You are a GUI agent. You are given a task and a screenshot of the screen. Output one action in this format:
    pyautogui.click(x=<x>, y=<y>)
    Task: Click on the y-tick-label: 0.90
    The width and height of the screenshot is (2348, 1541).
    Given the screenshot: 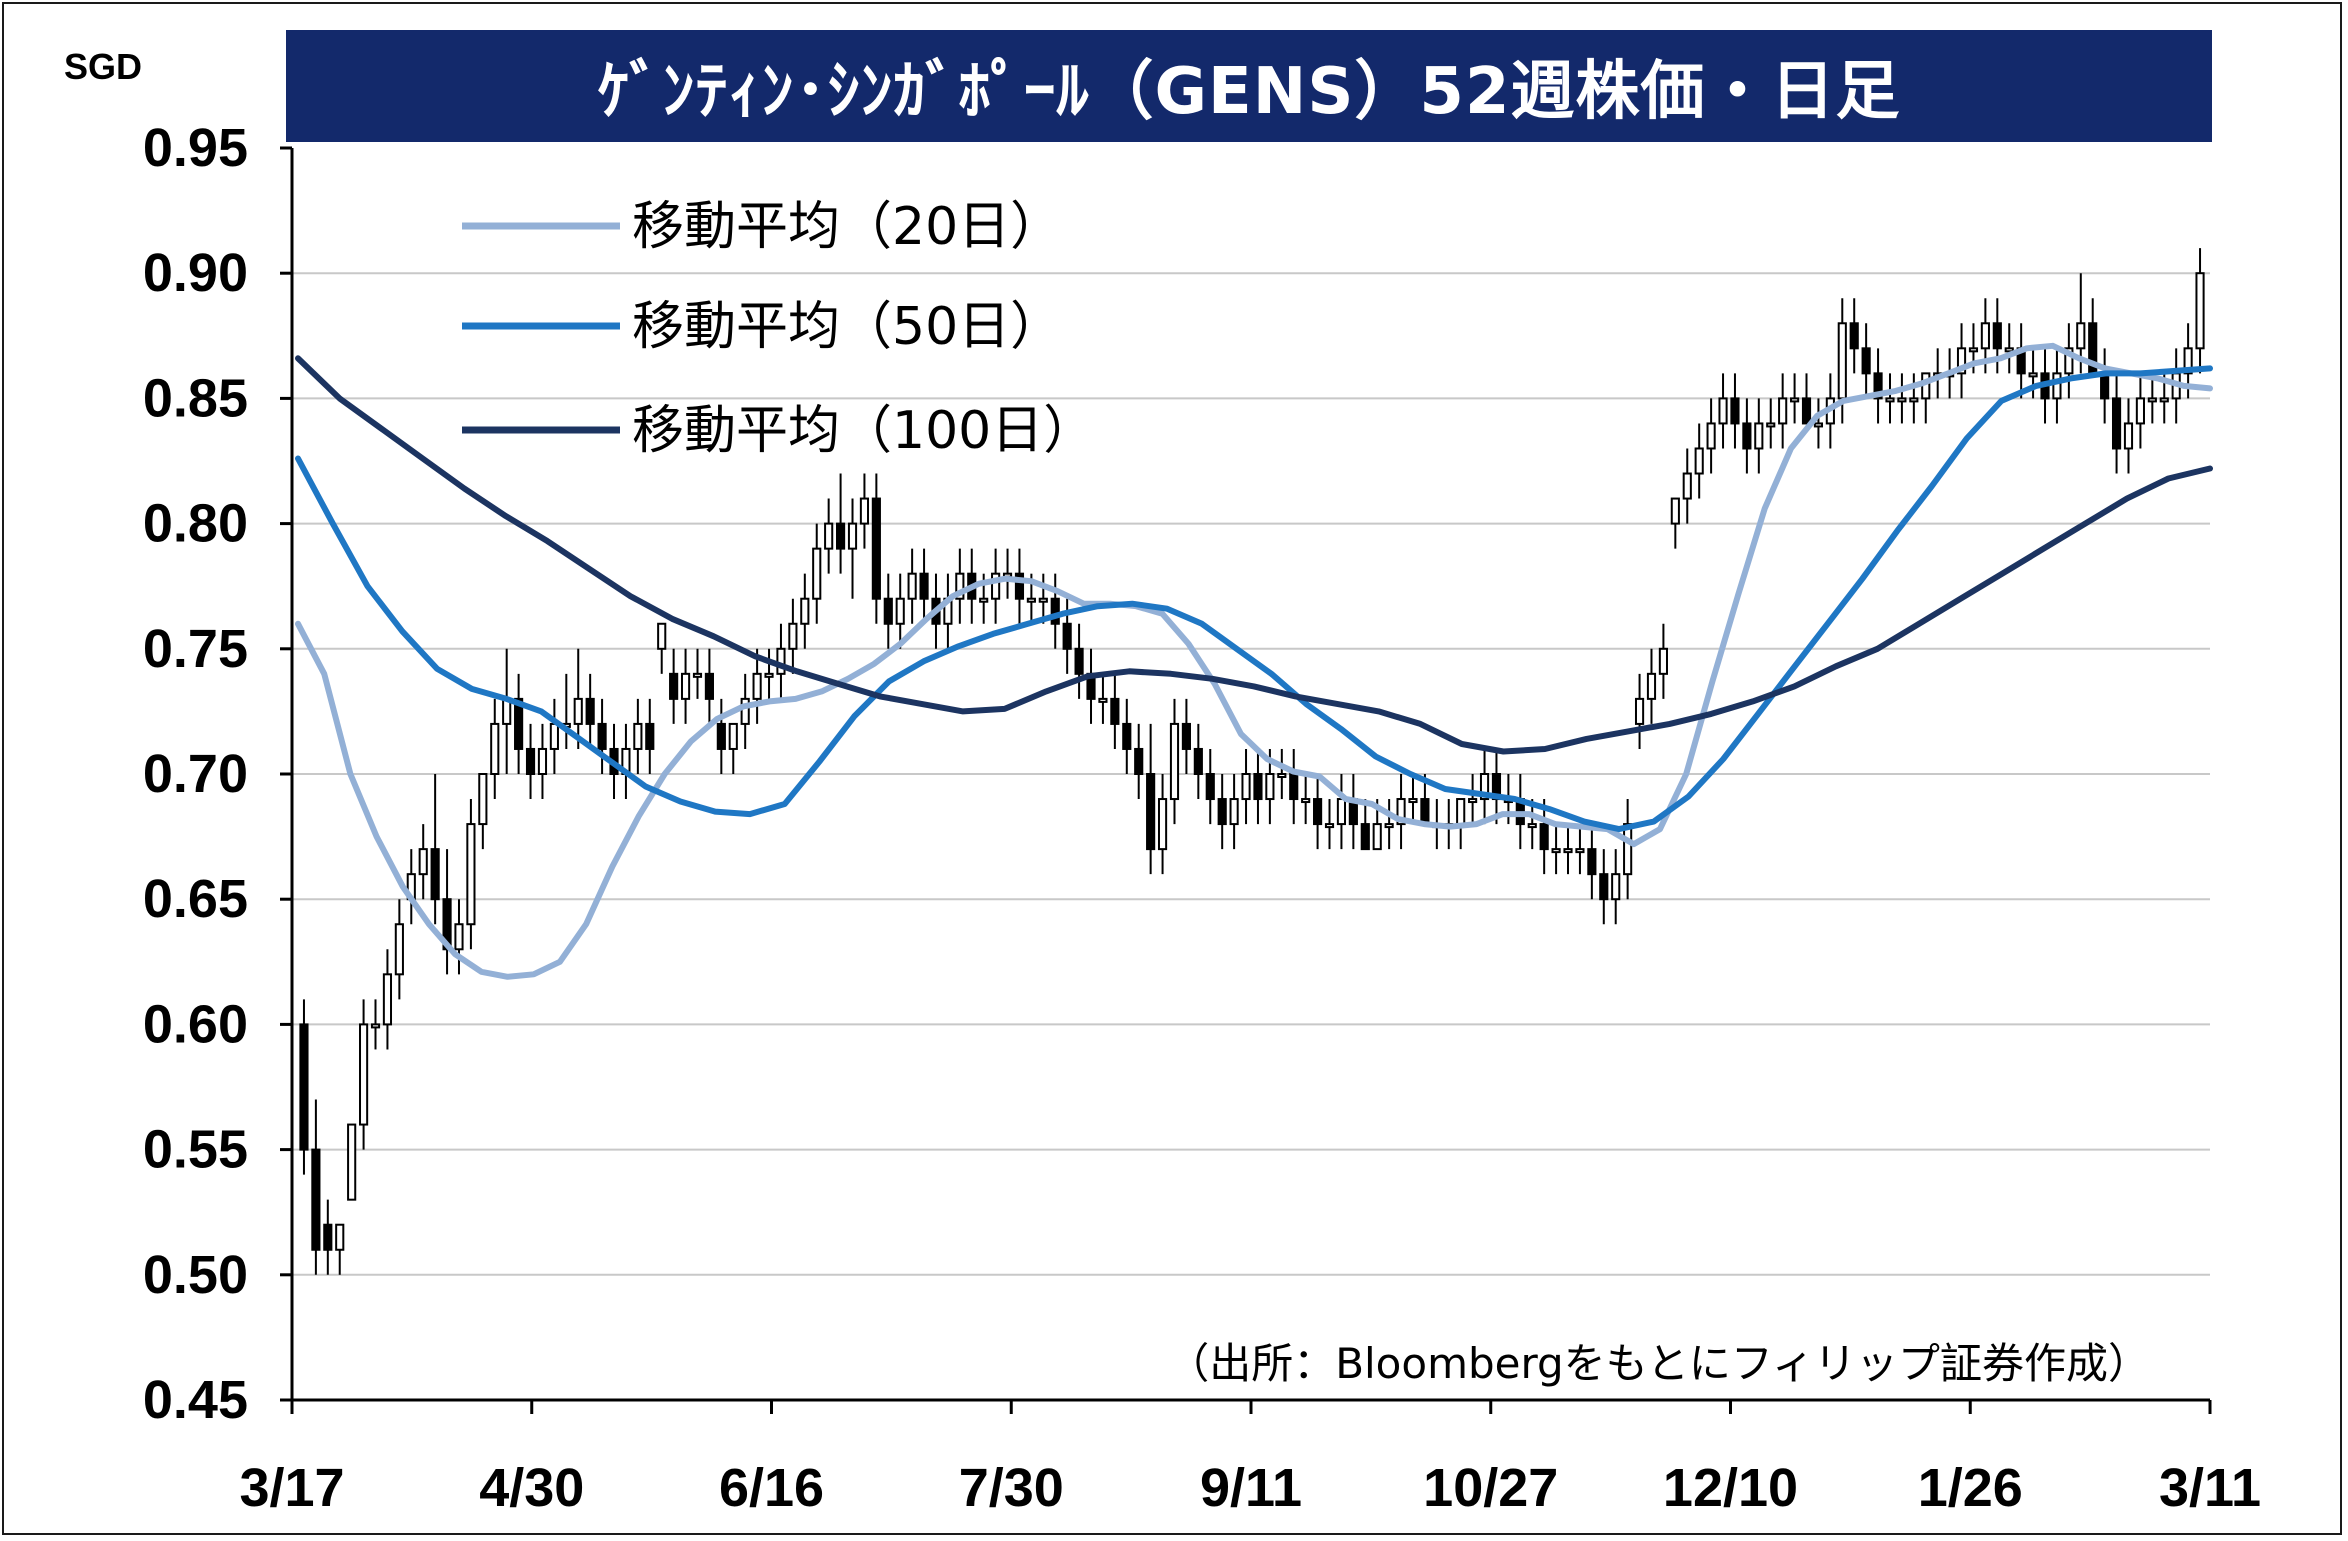 What is the action you would take?
    pyautogui.click(x=195, y=273)
    